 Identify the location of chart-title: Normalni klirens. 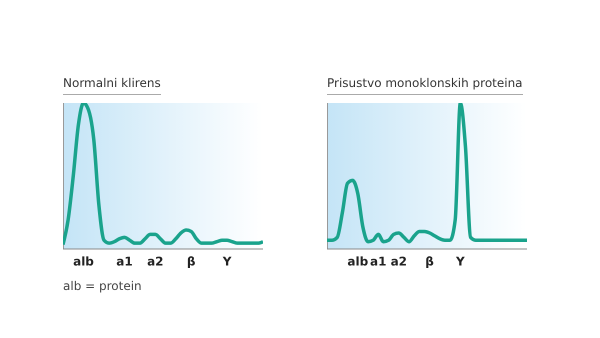
(112, 85).